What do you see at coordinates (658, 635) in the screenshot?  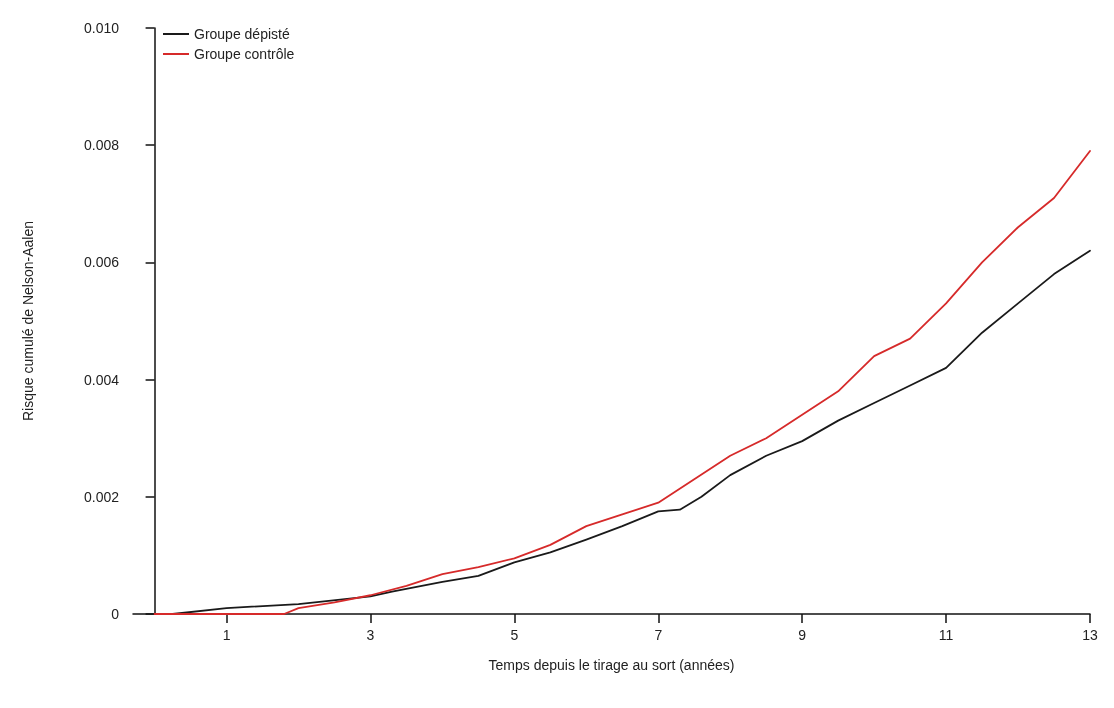 I see `x-tick-label: 7` at bounding box center [658, 635].